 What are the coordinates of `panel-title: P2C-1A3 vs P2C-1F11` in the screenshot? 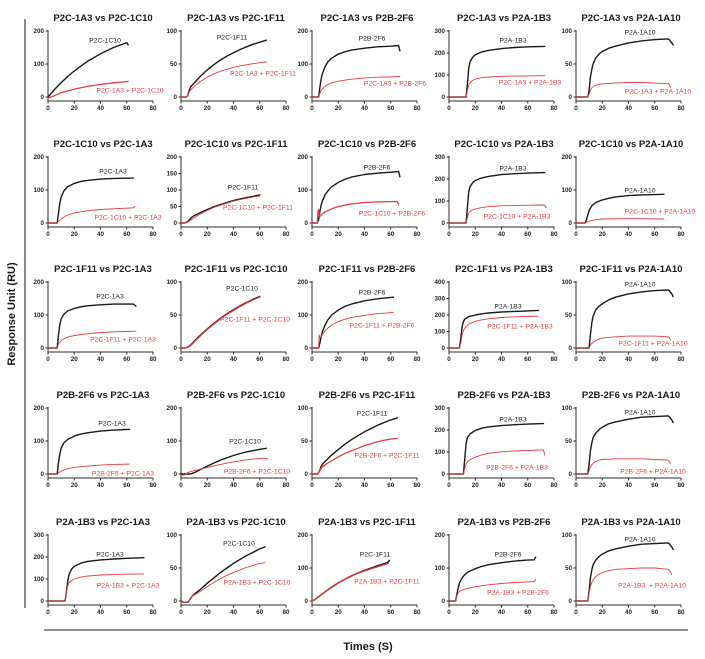 It's located at (236, 18).